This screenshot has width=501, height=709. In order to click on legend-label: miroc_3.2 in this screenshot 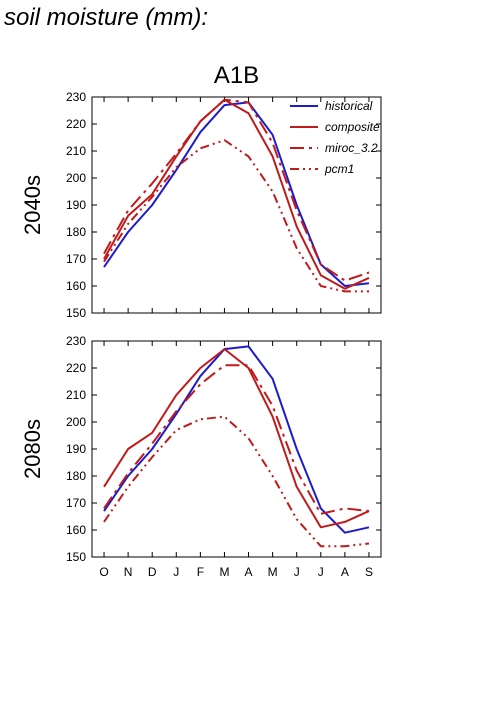, I will do `click(351, 148)`.